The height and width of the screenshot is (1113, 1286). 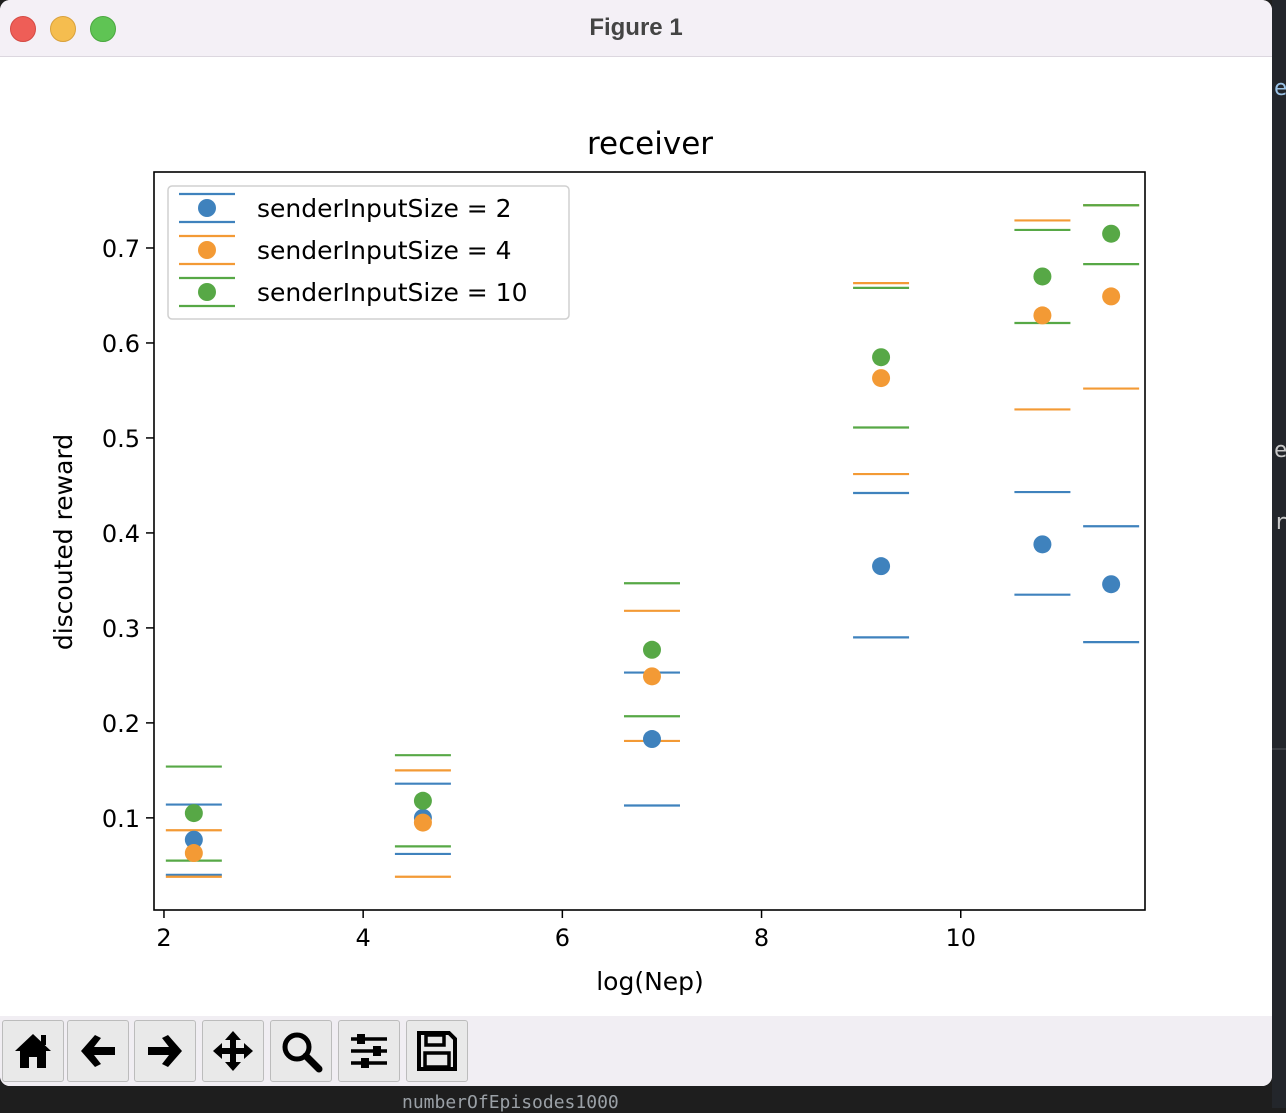 I want to click on y-tick-label: 0.1, so click(x=121, y=819).